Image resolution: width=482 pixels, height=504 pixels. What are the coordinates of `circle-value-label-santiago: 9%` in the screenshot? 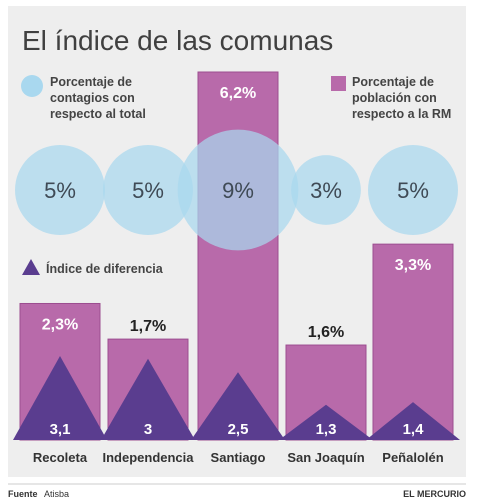 It's located at (238, 190).